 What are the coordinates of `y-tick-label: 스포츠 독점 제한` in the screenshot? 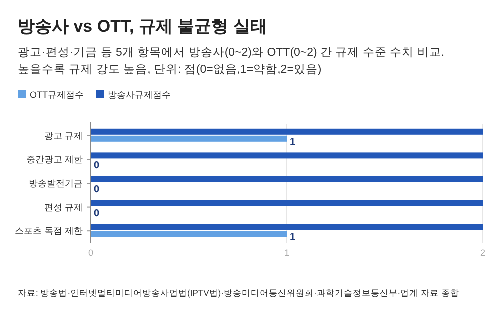 It's located at (48, 231).